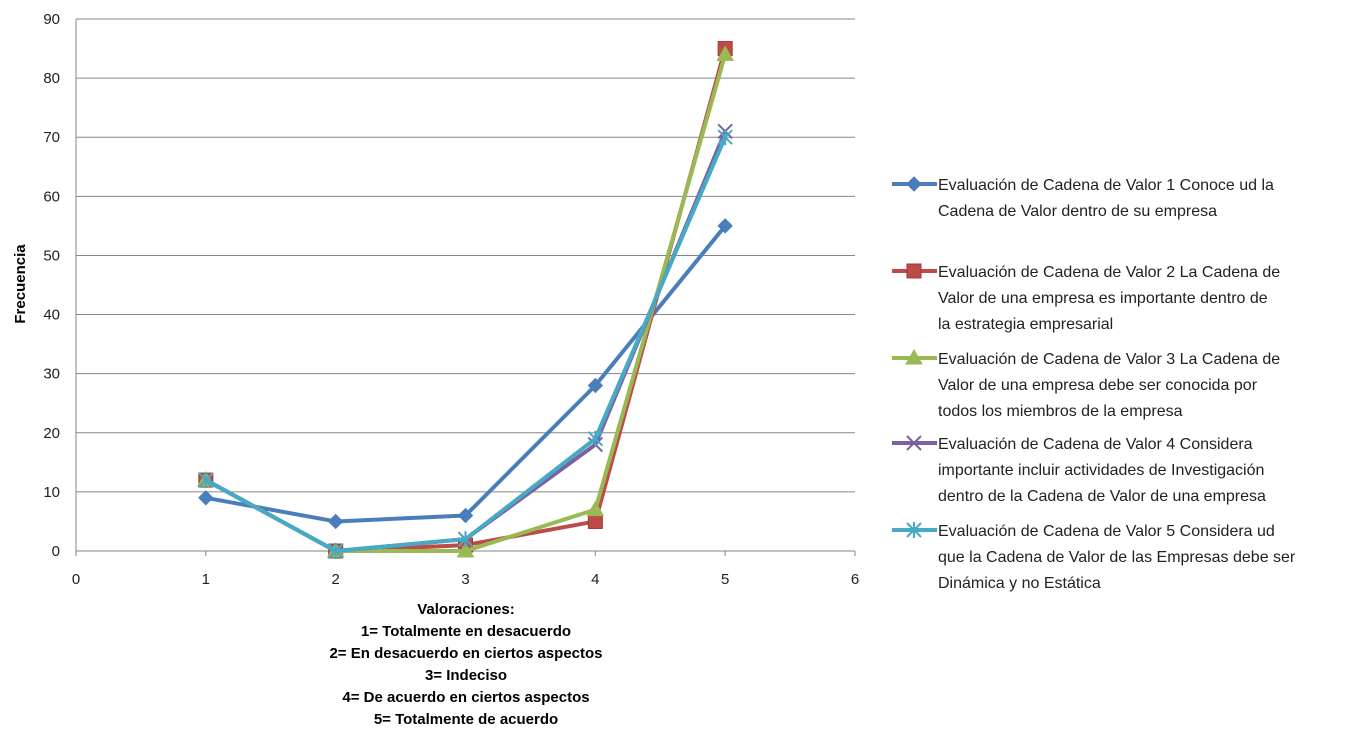 The image size is (1348, 742). What do you see at coordinates (51, 78) in the screenshot?
I see `y-tick-label: 80` at bounding box center [51, 78].